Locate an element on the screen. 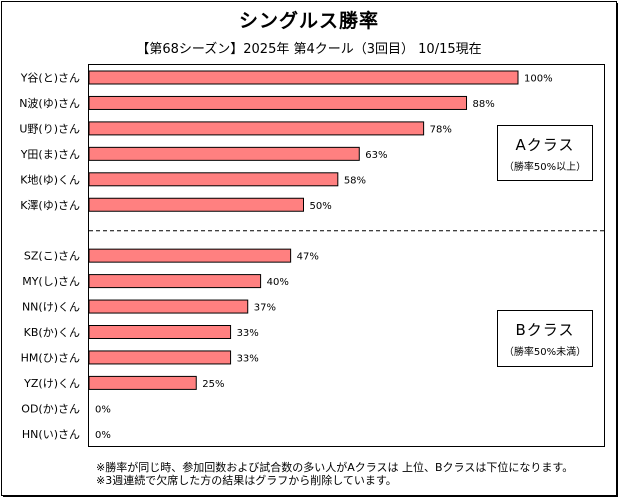 The width and height of the screenshot is (618, 497). data-label: 40% is located at coordinates (278, 282).